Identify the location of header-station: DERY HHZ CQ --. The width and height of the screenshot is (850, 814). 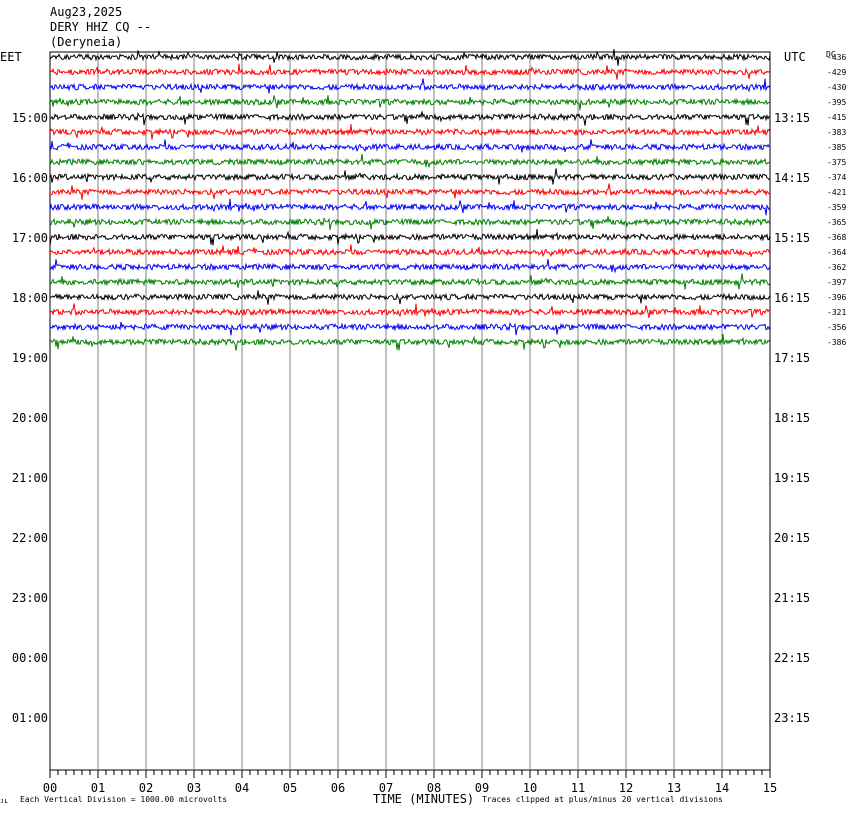
(100, 27).